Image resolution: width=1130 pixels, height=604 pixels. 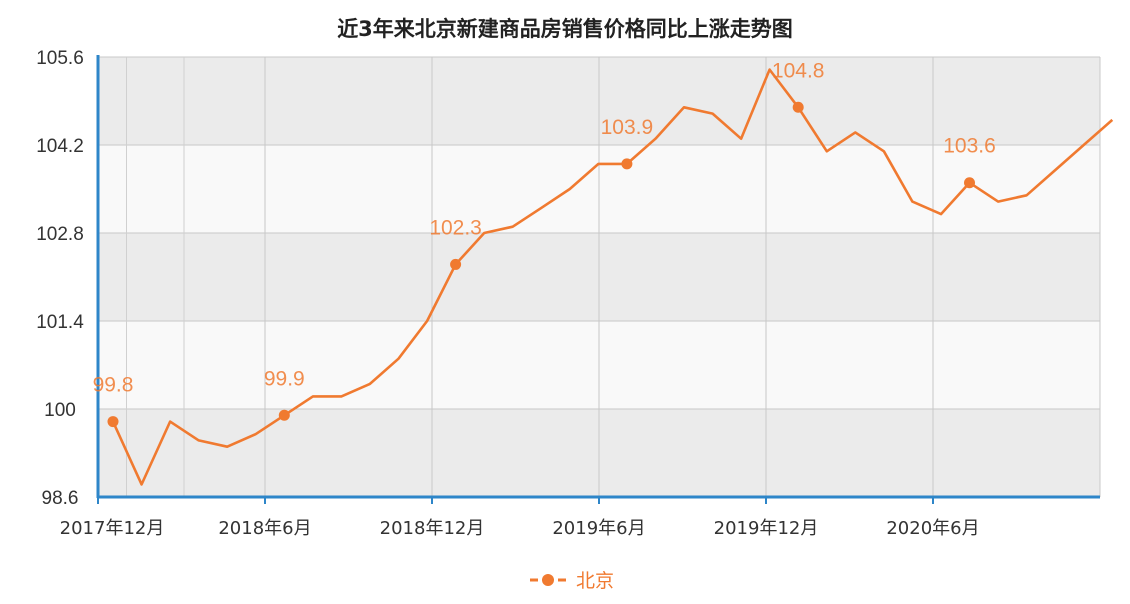 What do you see at coordinates (60, 410) in the screenshot?
I see `y-tick-label: 100` at bounding box center [60, 410].